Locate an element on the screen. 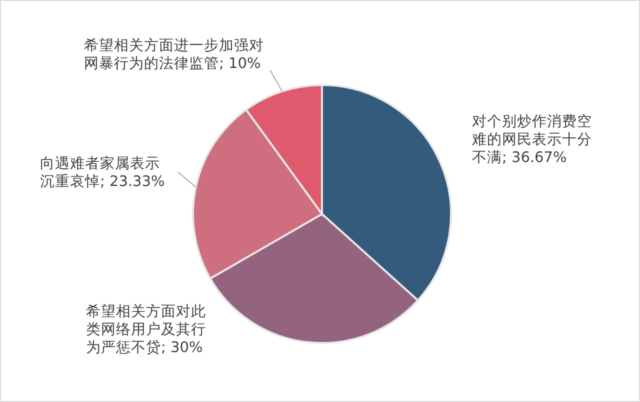  slice-label: 向遇难者家属表示沉重哀悼; 23.33% is located at coordinates (102, 172).